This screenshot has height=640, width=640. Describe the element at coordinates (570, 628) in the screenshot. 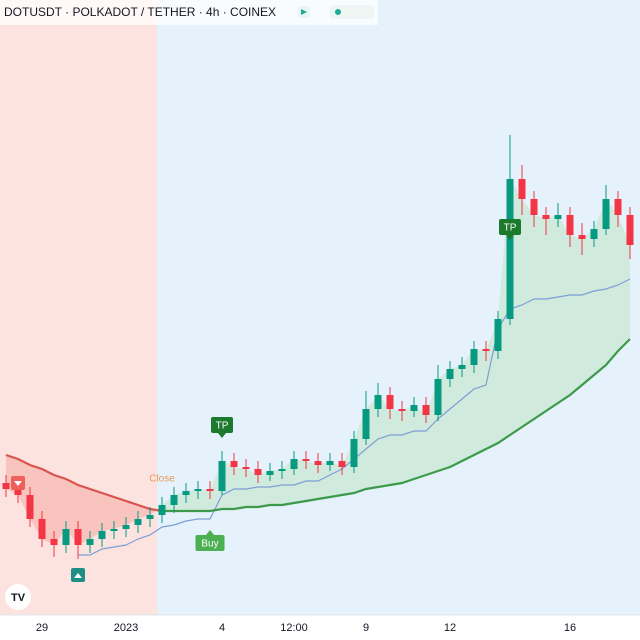

I see `x-tick-label: 16` at that location.